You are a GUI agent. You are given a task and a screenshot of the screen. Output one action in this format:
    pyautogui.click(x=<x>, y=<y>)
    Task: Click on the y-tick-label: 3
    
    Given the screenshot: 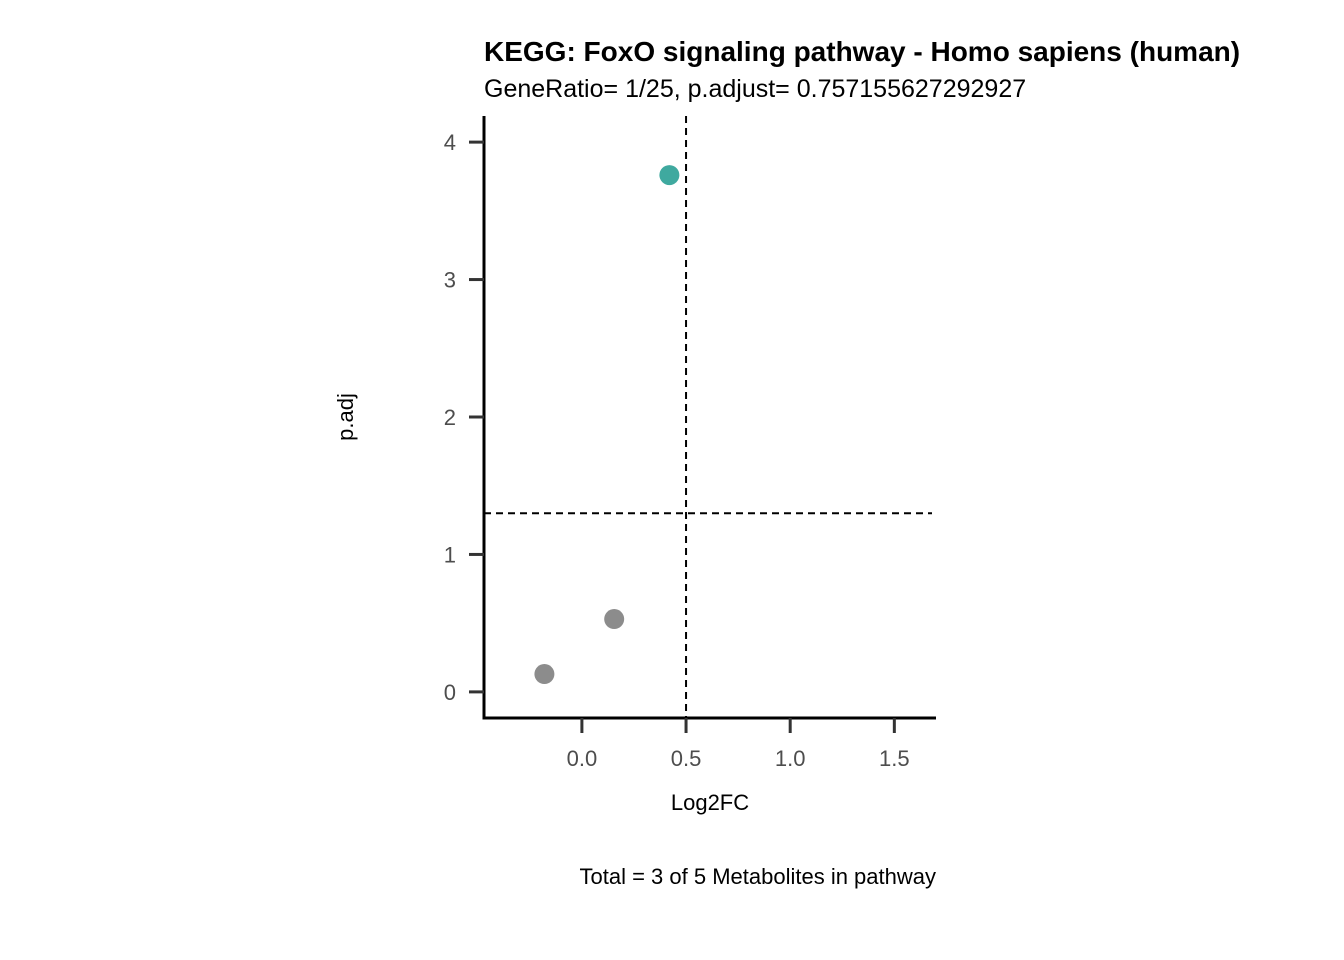 What is the action you would take?
    pyautogui.click(x=450, y=280)
    